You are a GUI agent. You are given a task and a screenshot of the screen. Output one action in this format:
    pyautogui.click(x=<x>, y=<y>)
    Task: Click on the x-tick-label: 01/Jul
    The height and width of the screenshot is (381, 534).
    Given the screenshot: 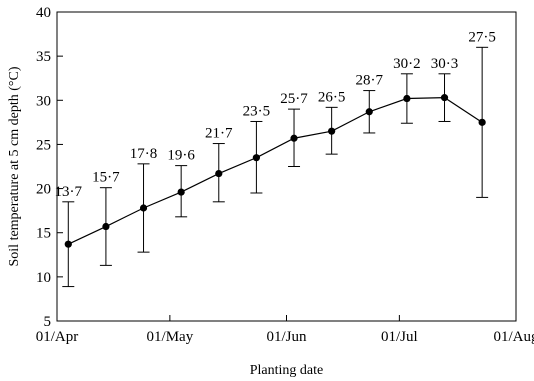 What is the action you would take?
    pyautogui.click(x=399, y=337)
    